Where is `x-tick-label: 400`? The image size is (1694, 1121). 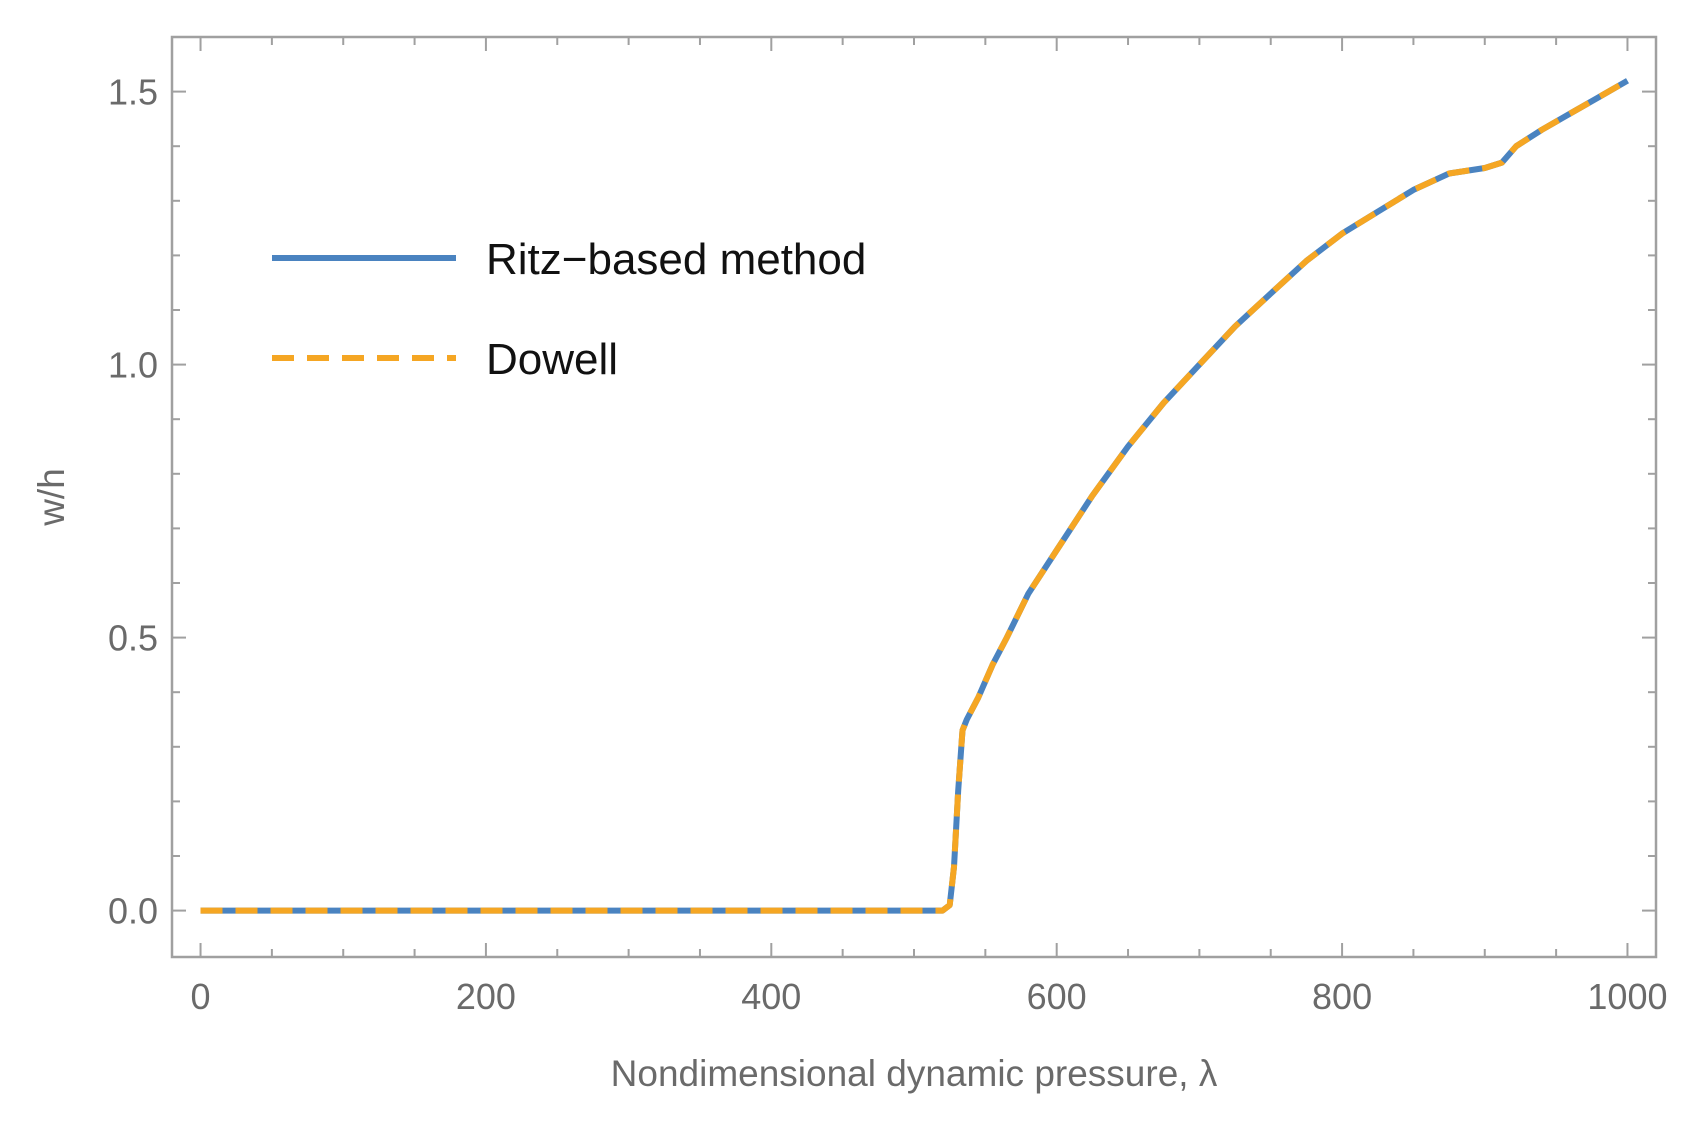 x-tick-label: 400 is located at coordinates (771, 996).